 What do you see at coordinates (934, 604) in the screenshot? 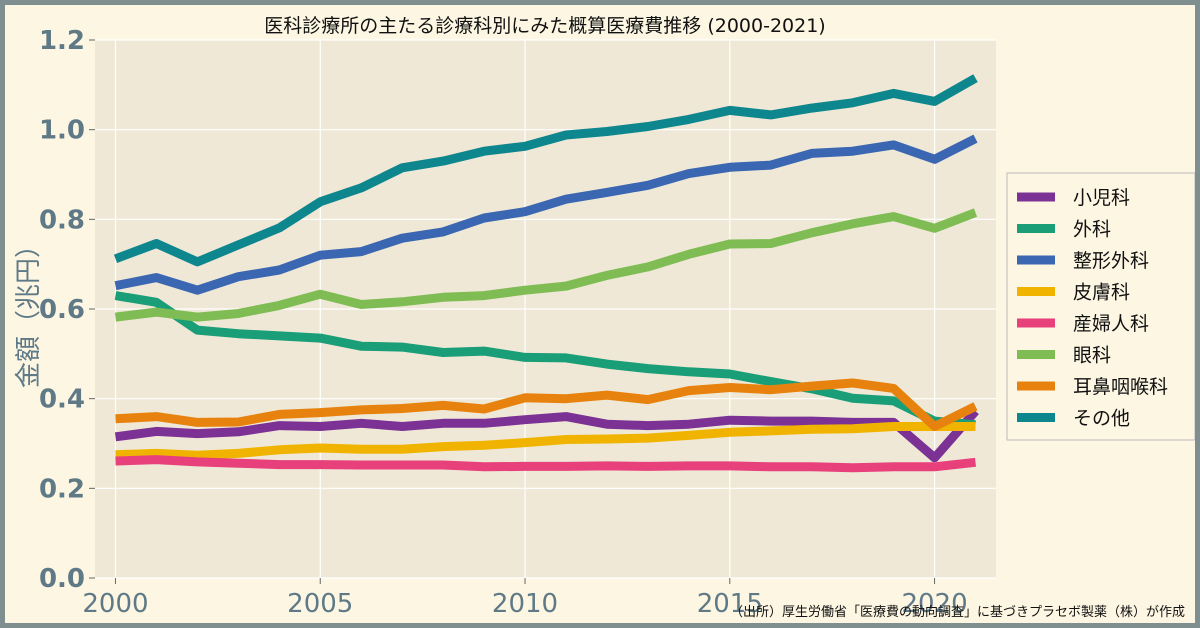
I see `x-tick-label: 2020` at bounding box center [934, 604].